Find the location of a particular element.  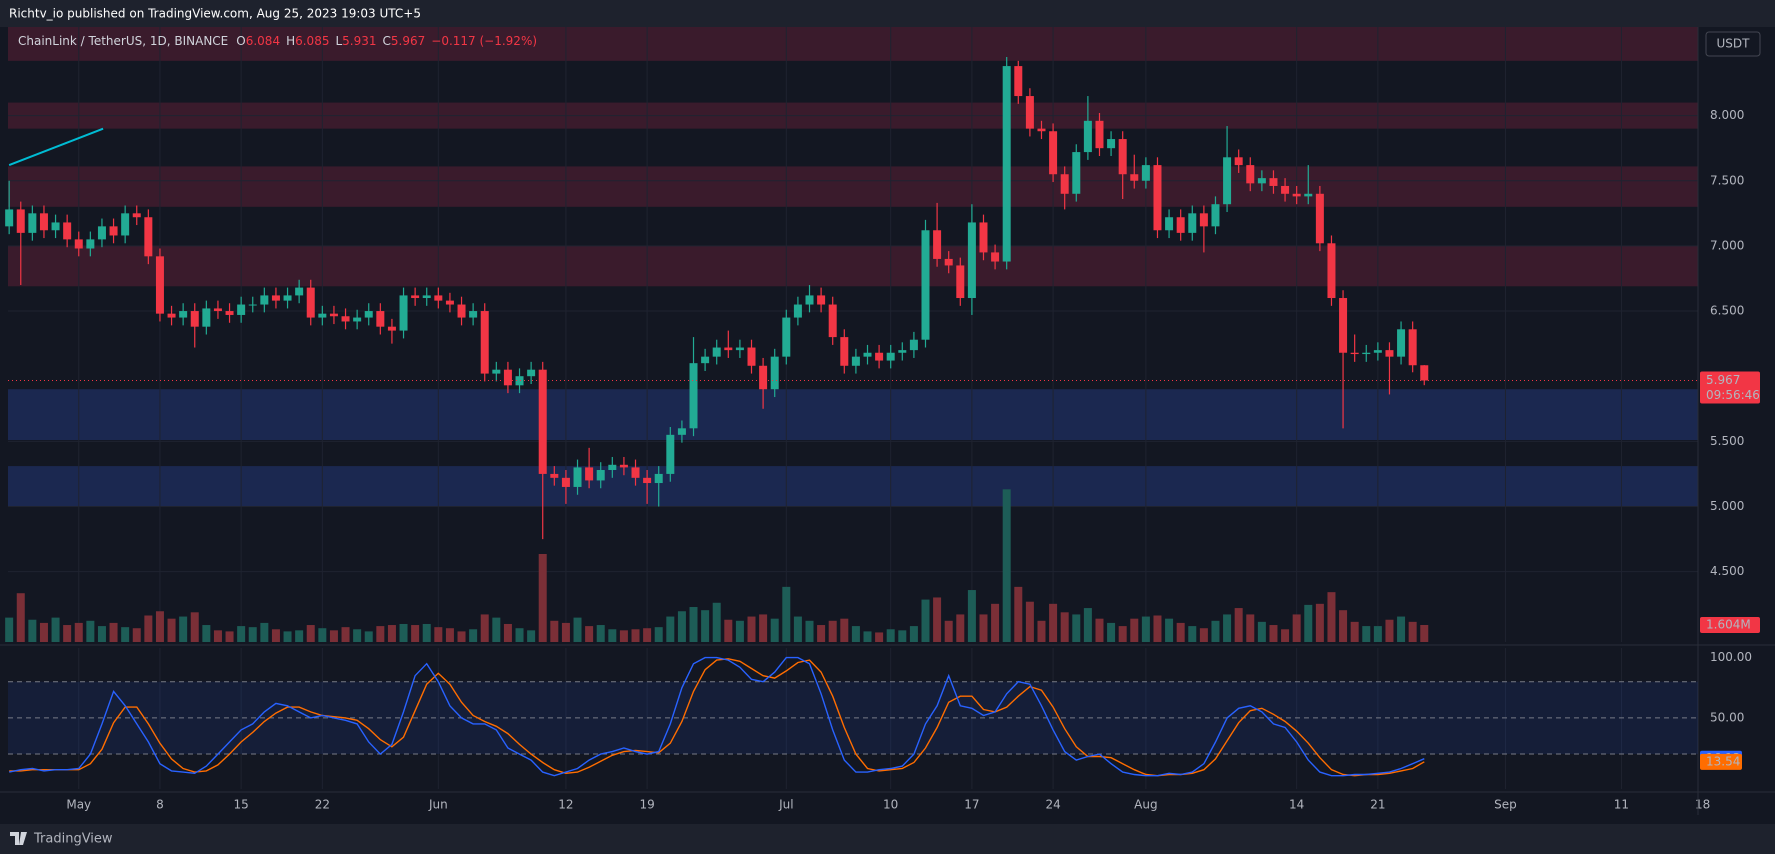

countdown: 09:56:46 is located at coordinates (1733, 395).